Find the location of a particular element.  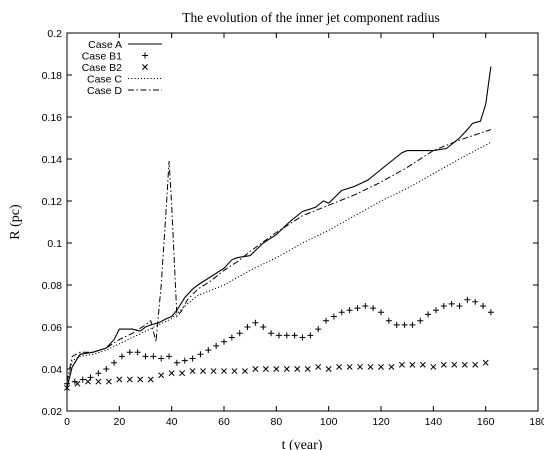

y-tick-label: 0.18 is located at coordinates (52, 76).